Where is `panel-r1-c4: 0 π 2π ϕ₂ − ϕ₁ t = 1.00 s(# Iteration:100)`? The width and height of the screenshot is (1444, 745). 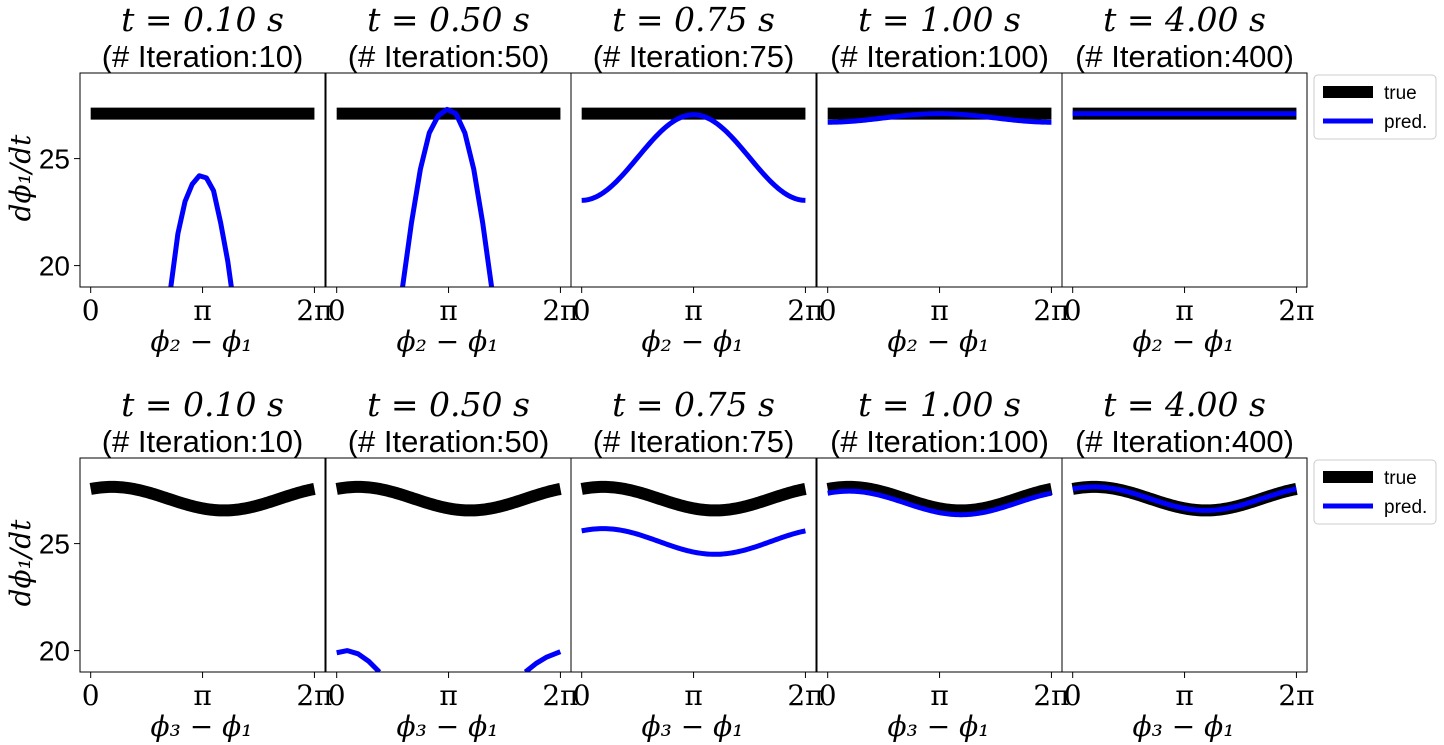 panel-r1-c4: 0 π 2π ϕ₂ − ϕ₁ t = 1.00 s(# Iteration:100) is located at coordinates (943, 179).